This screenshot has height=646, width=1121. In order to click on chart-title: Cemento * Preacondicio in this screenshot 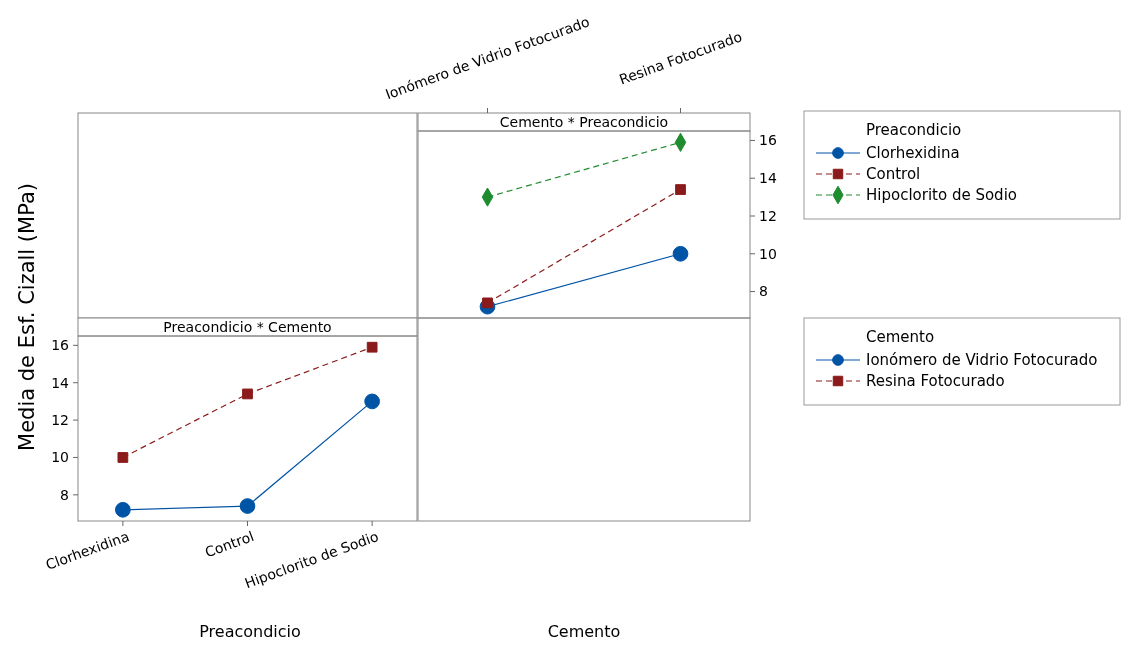, I will do `click(584, 122)`.